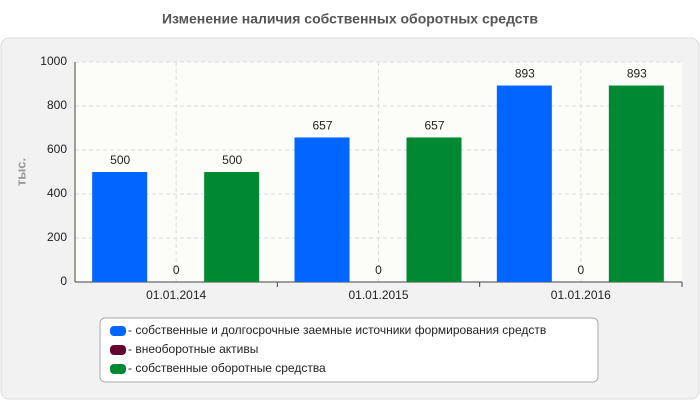  I want to click on y-tick-label: 600, so click(57, 149).